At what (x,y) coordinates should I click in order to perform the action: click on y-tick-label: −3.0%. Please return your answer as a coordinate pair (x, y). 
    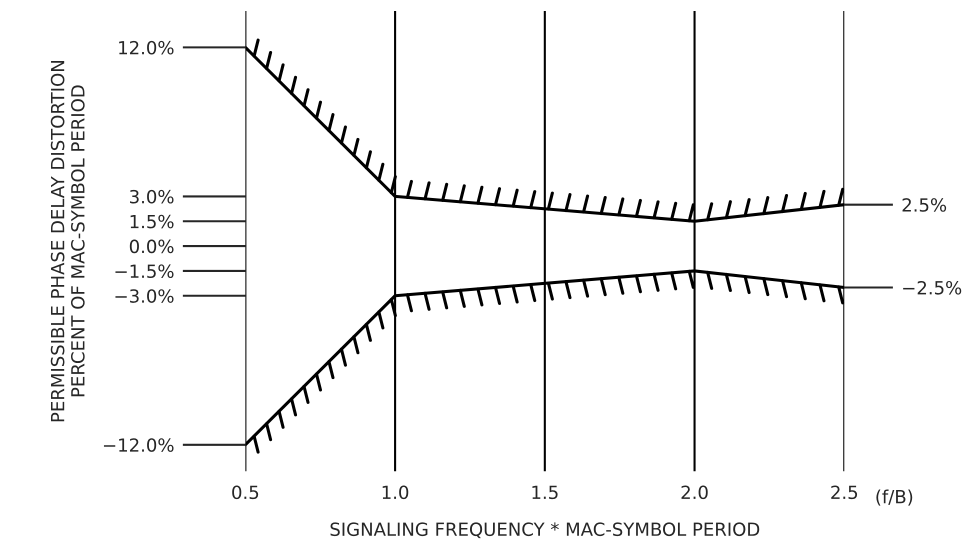
    Looking at the image, I should click on (144, 296).